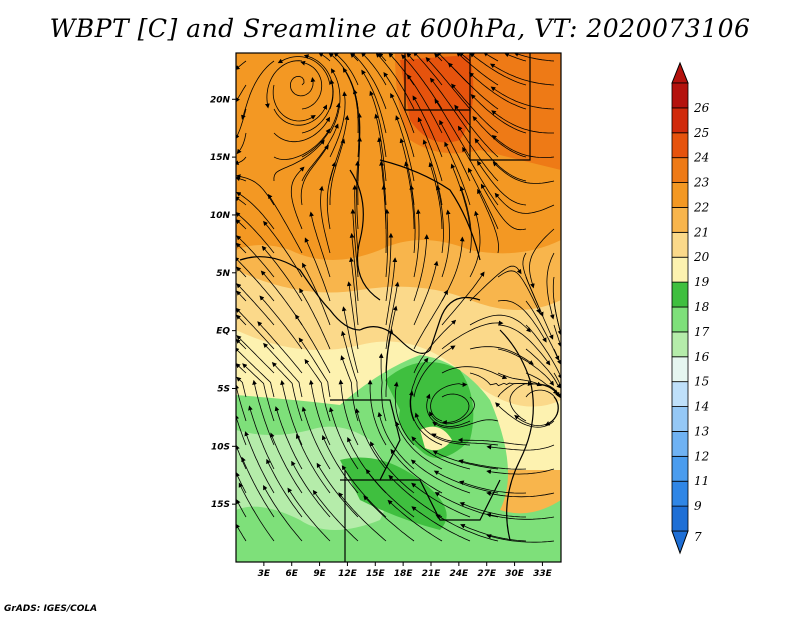  What do you see at coordinates (701, 183) in the screenshot?
I see `colorbar-label: 23` at bounding box center [701, 183].